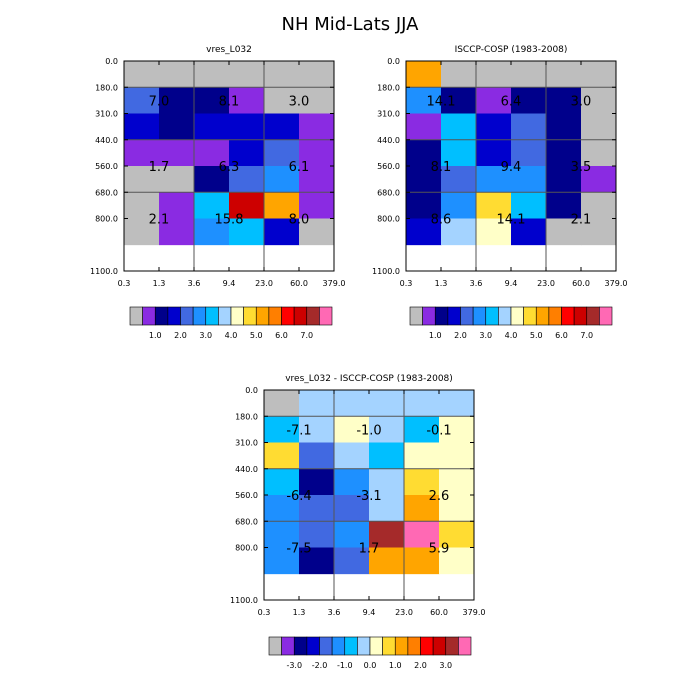  Describe the element at coordinates (299, 220) in the screenshot. I see `data-label: 8.0` at that location.